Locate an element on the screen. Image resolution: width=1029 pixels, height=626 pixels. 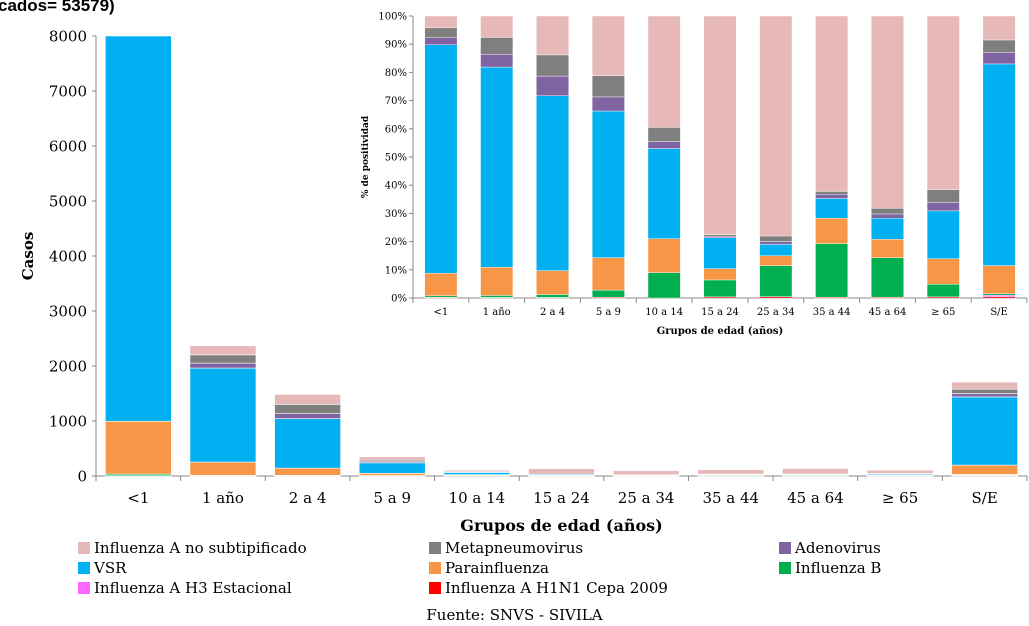
main-category-label: 2 a 4 is located at coordinates (308, 498).